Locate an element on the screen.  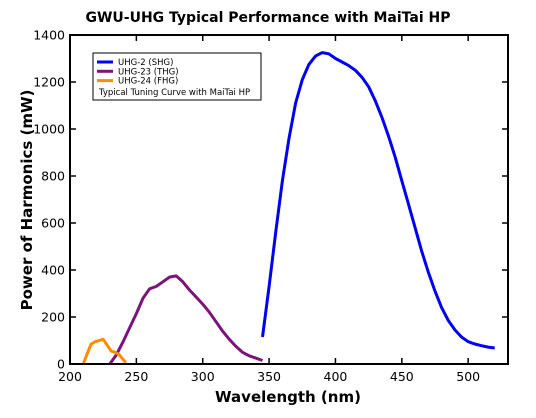
y-axis-label: Power of Harmonics (mW) is located at coordinates (27, 200).